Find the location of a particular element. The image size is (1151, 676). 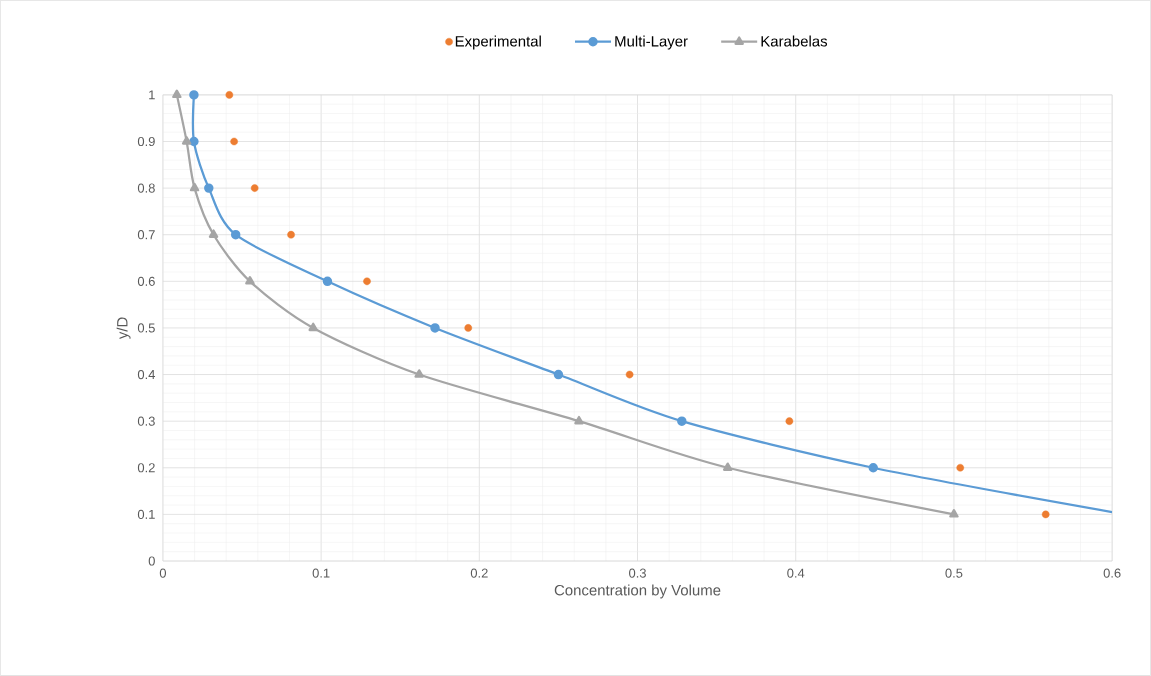

y-tick-label: 0 is located at coordinates (151, 561).